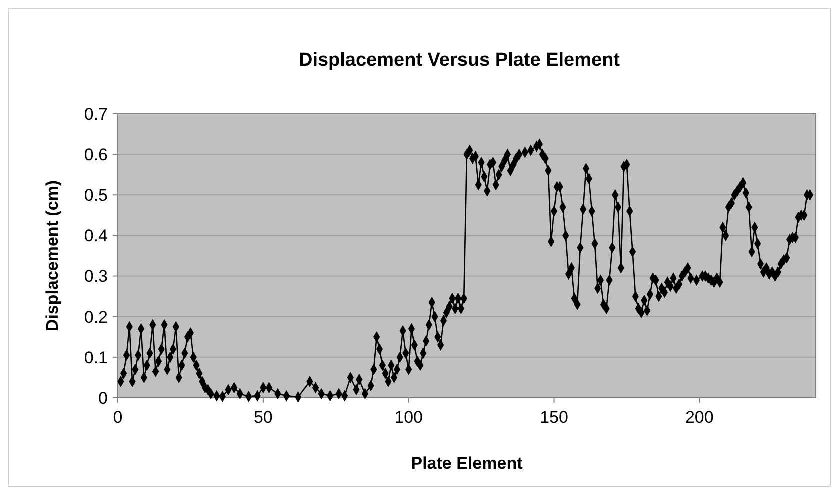 The image size is (839, 495). I want to click on y-tick-label: 0.6, so click(96, 155).